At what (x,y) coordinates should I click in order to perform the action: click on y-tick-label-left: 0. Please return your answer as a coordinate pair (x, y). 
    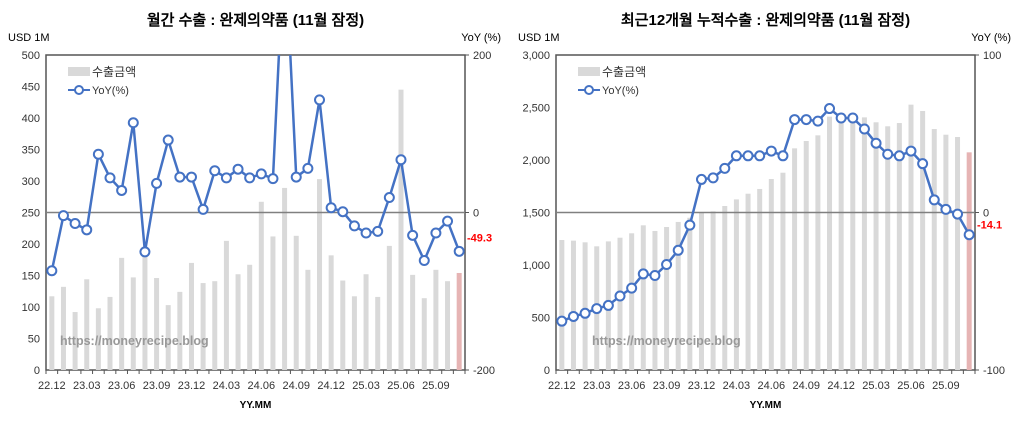
    Looking at the image, I should click on (547, 371).